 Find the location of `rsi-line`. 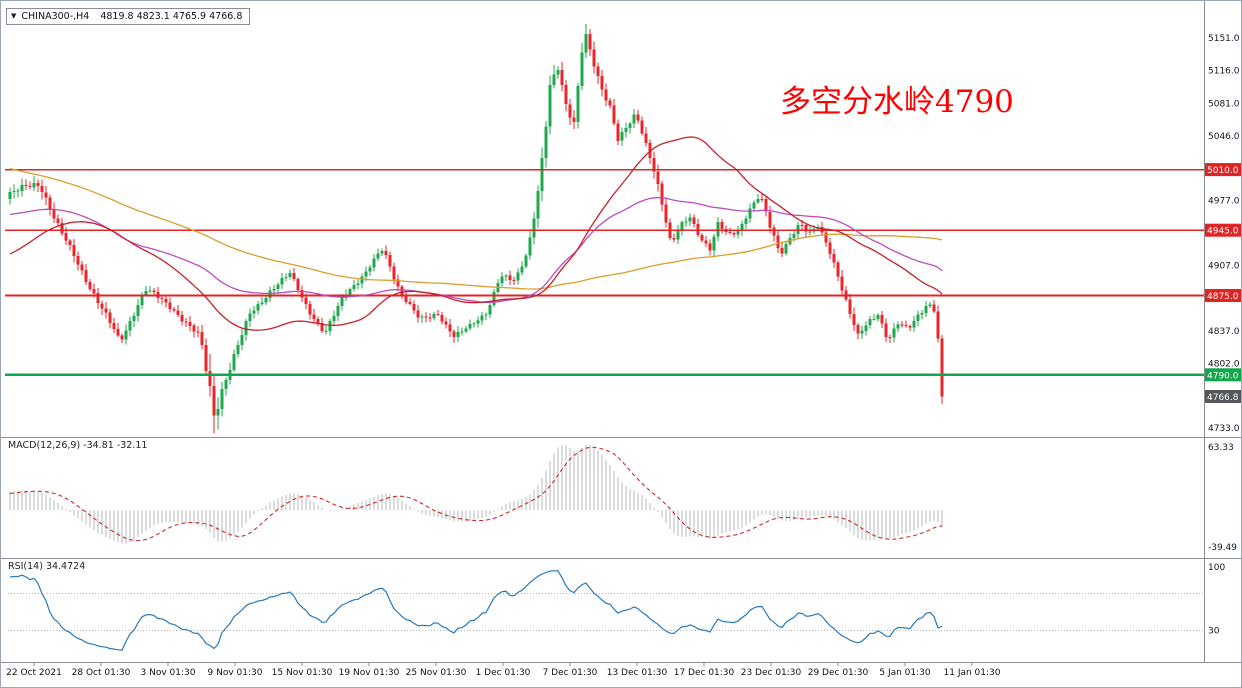

rsi-line is located at coordinates (476, 610).